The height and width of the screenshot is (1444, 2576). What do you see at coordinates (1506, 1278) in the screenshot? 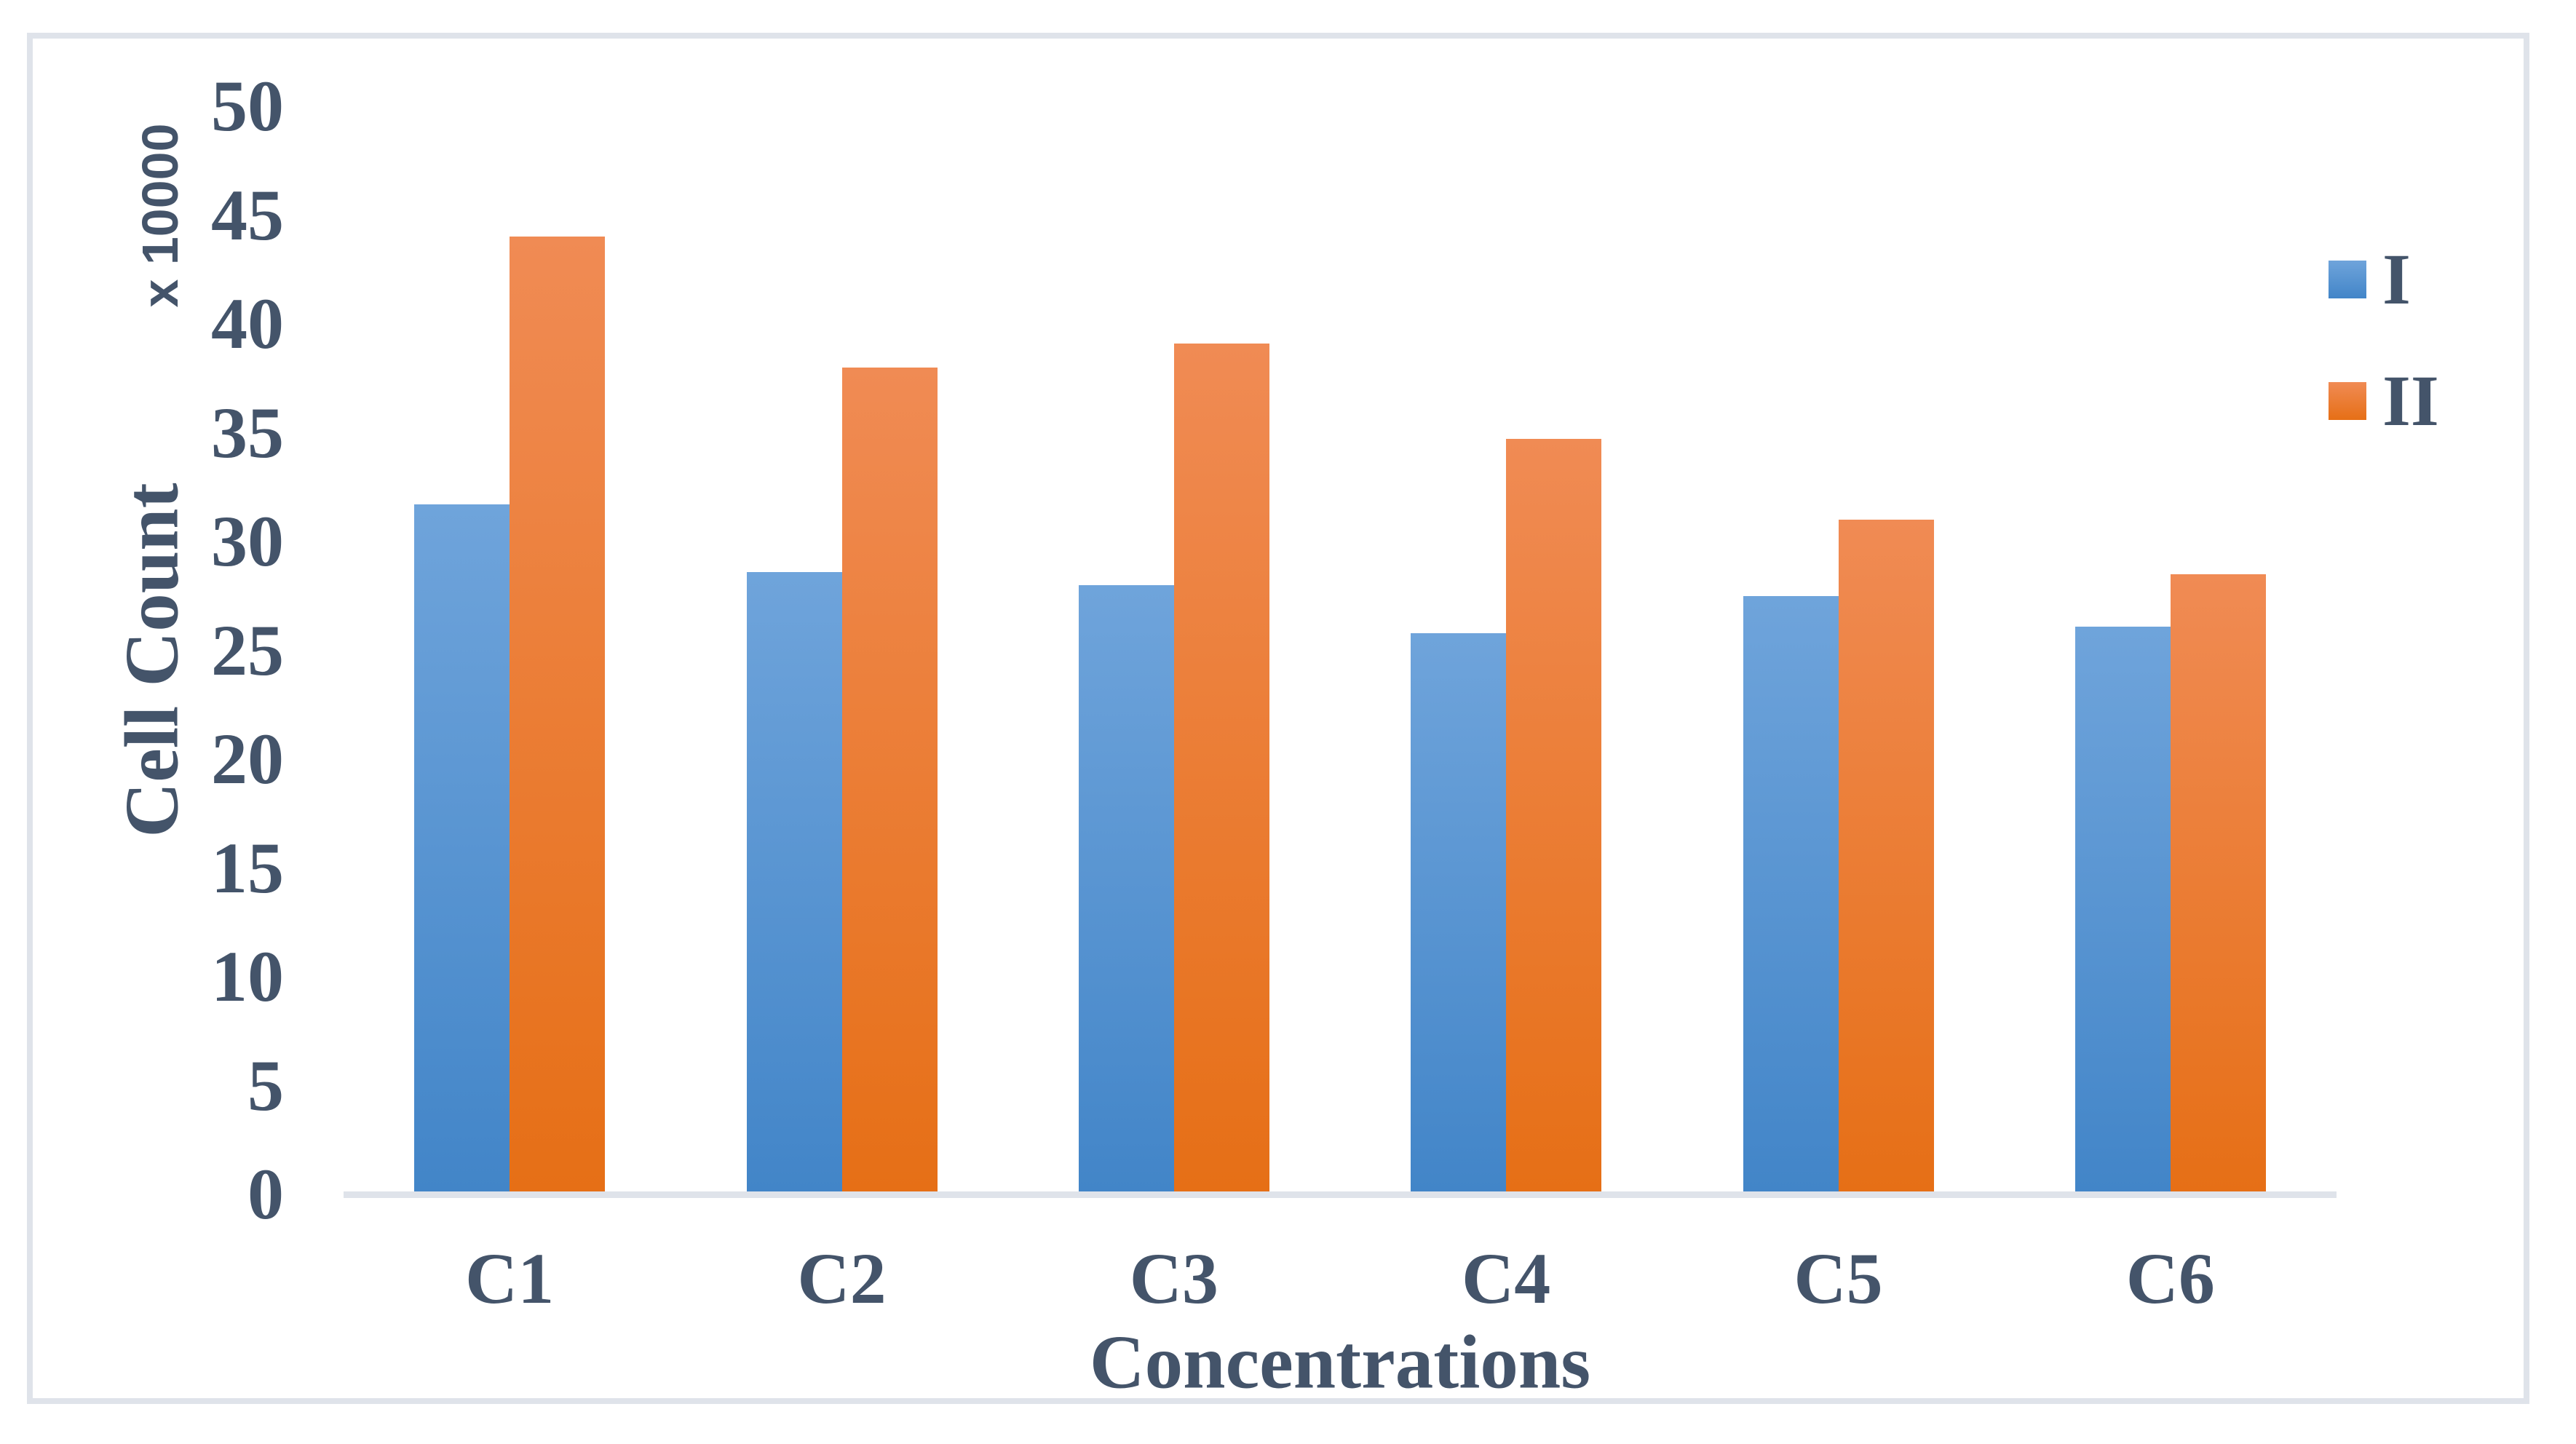
I see `x-category-label-C4: C4` at bounding box center [1506, 1278].